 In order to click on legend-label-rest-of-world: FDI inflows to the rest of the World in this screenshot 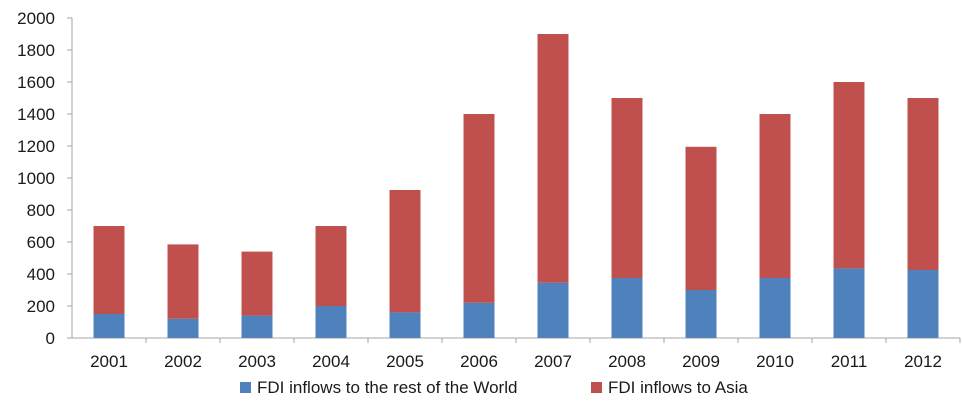, I will do `click(387, 387)`.